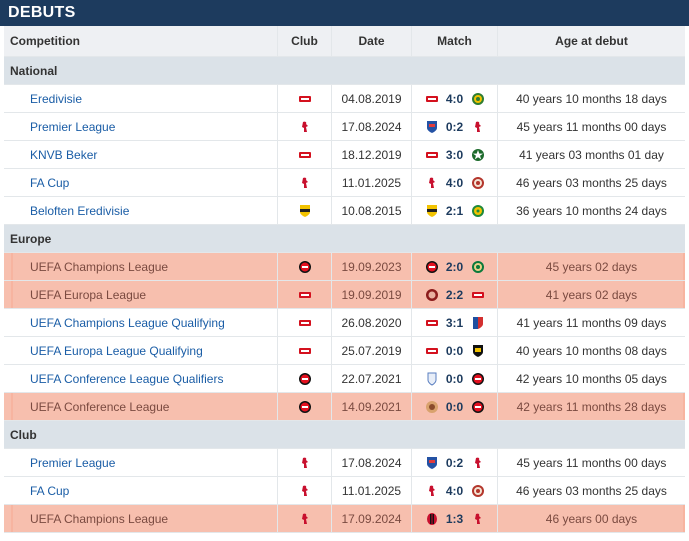 The height and width of the screenshot is (541, 689). I want to click on competition-link: UEFA Europa League, so click(88, 294).